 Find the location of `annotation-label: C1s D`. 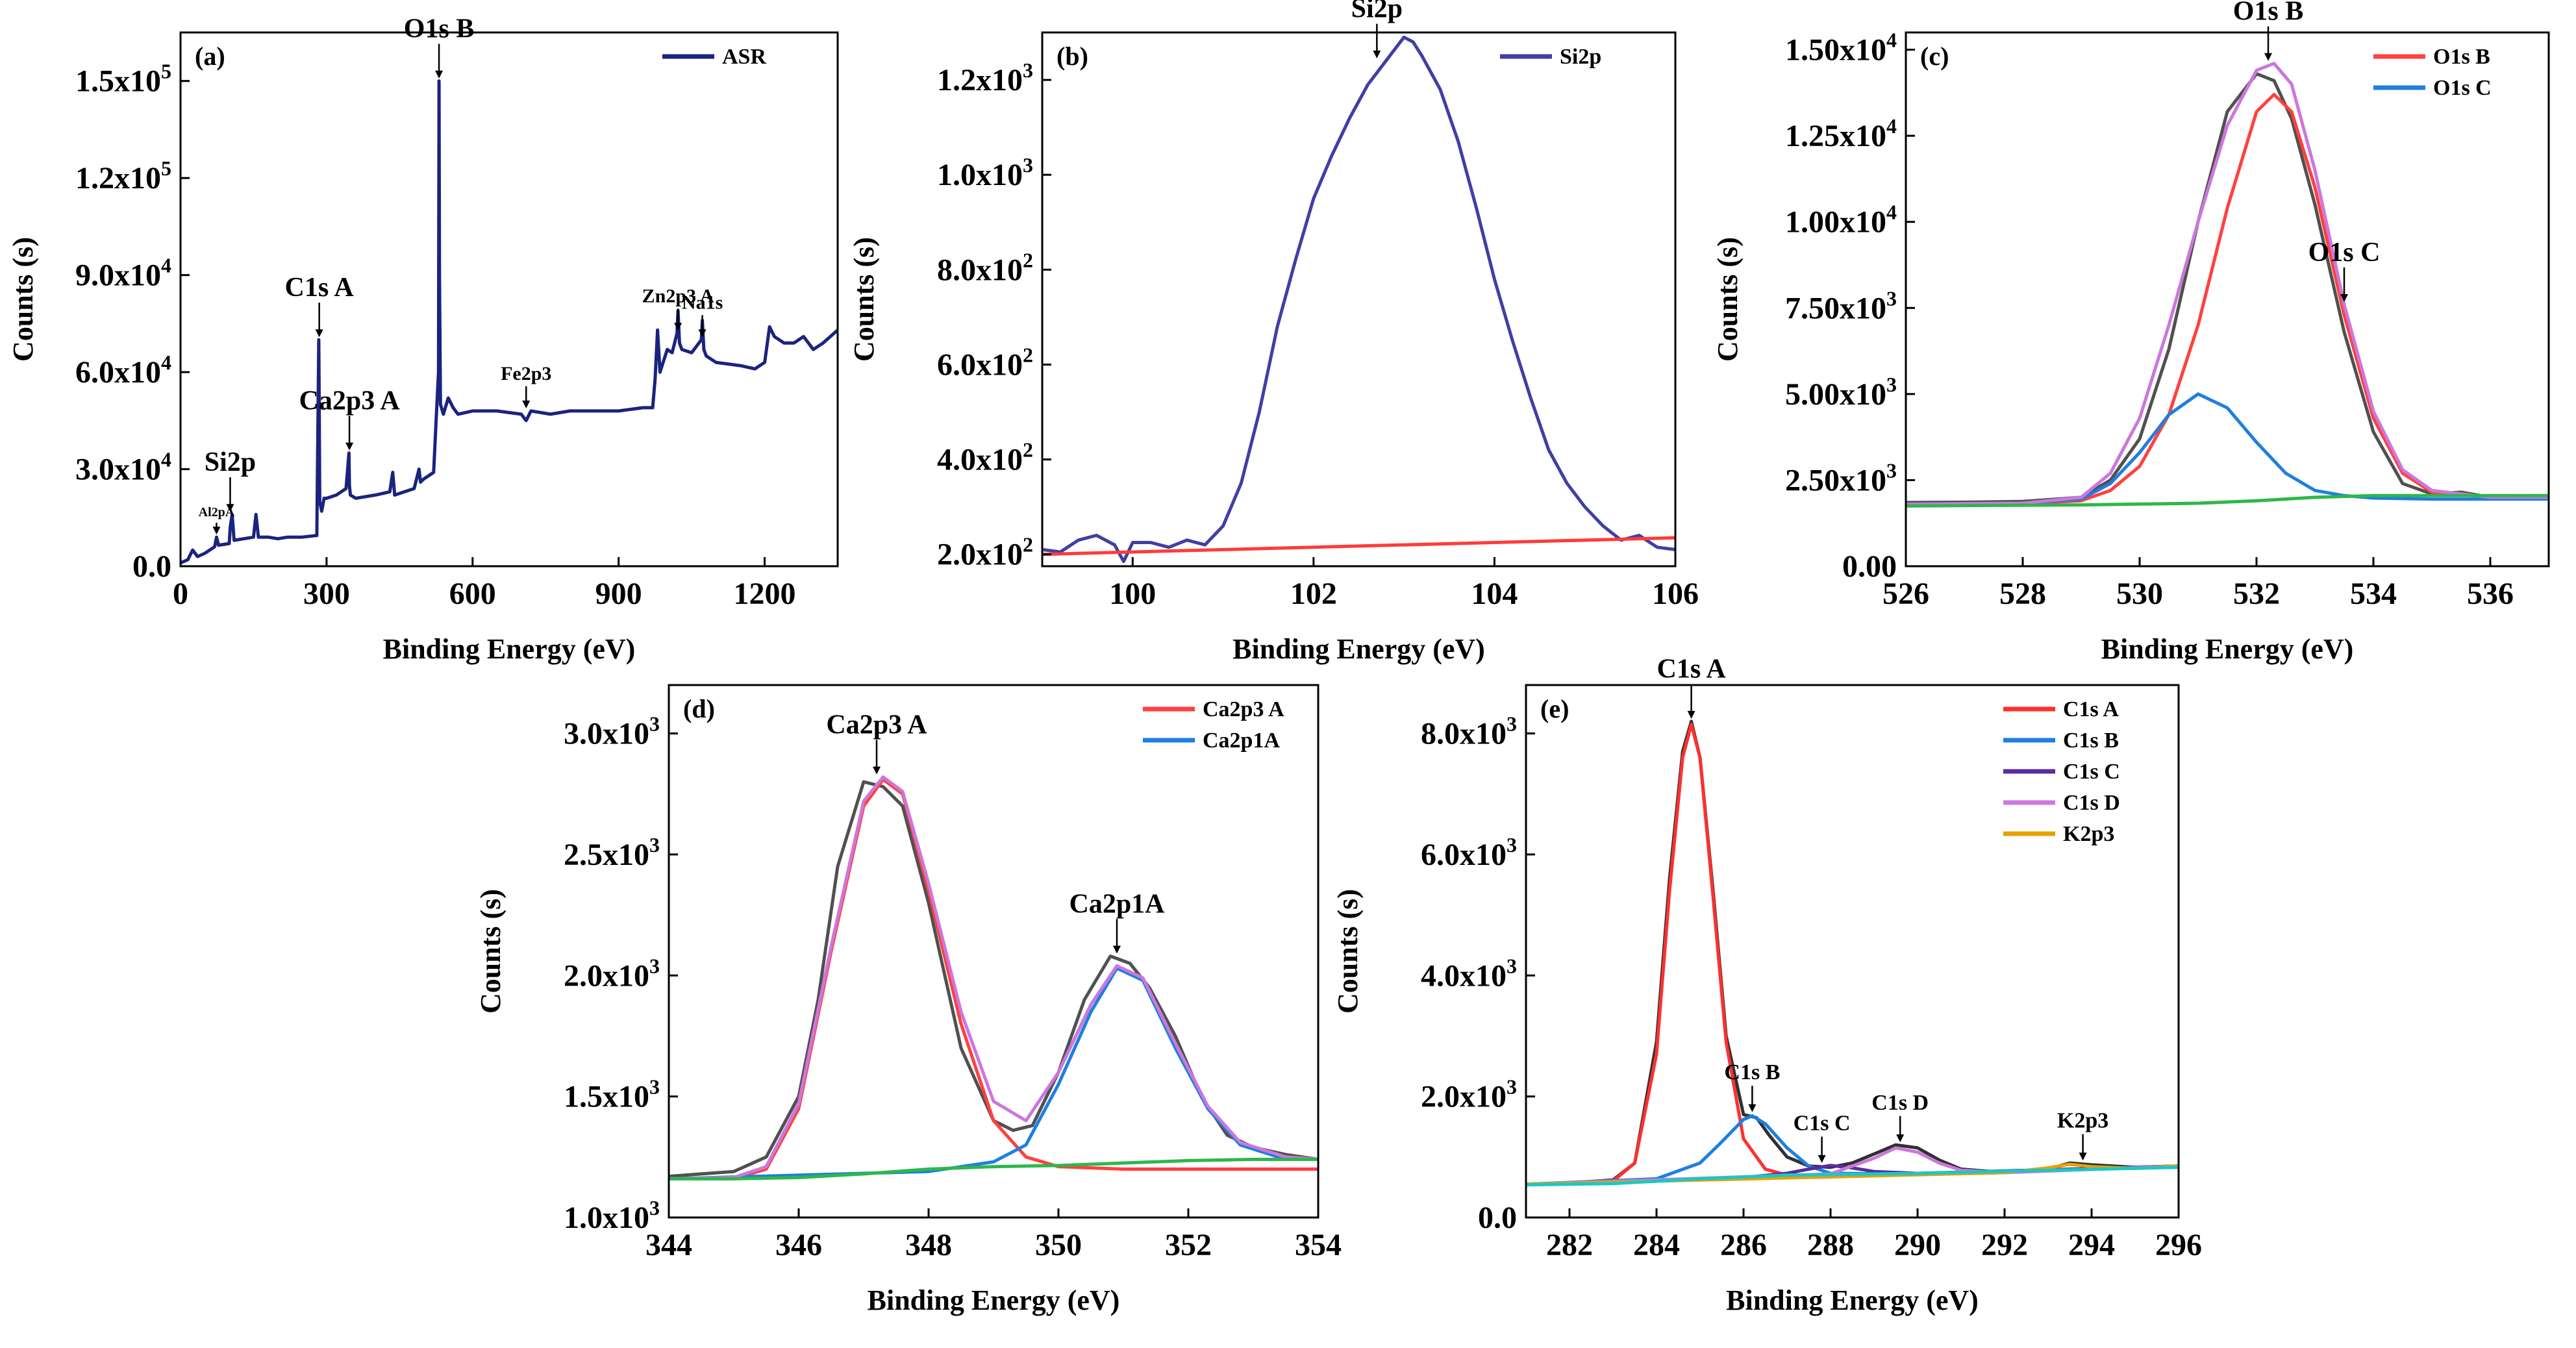

annotation-label: C1s D is located at coordinates (1900, 1103).